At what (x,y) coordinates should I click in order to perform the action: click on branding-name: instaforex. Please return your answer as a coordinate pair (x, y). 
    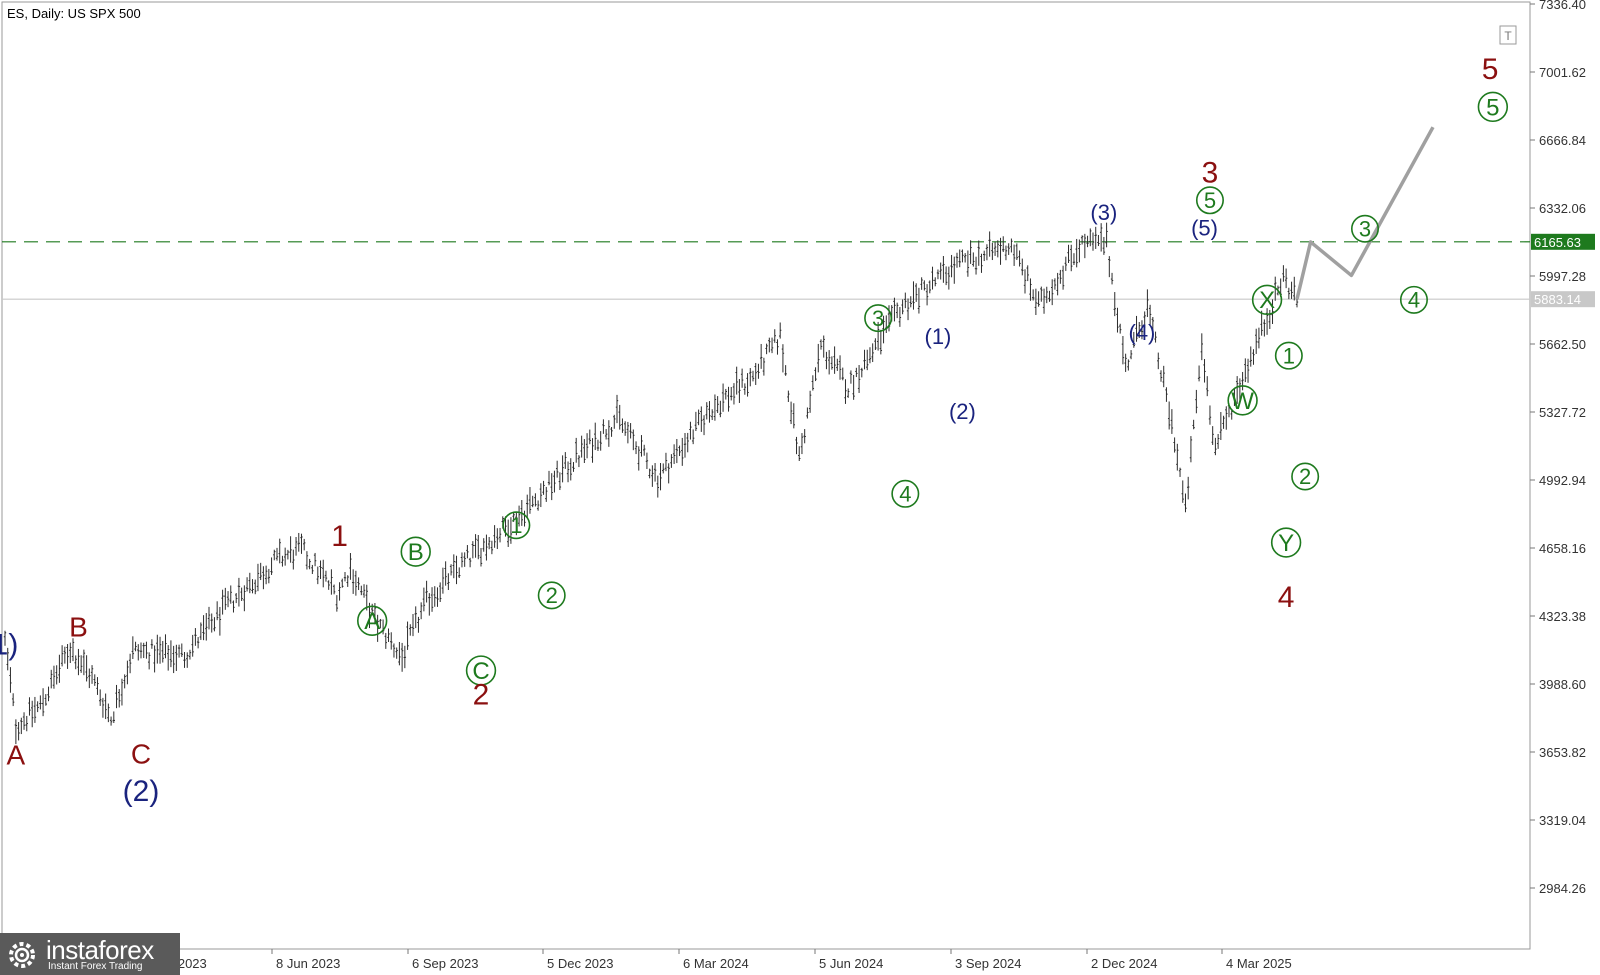
    Looking at the image, I should click on (100, 950).